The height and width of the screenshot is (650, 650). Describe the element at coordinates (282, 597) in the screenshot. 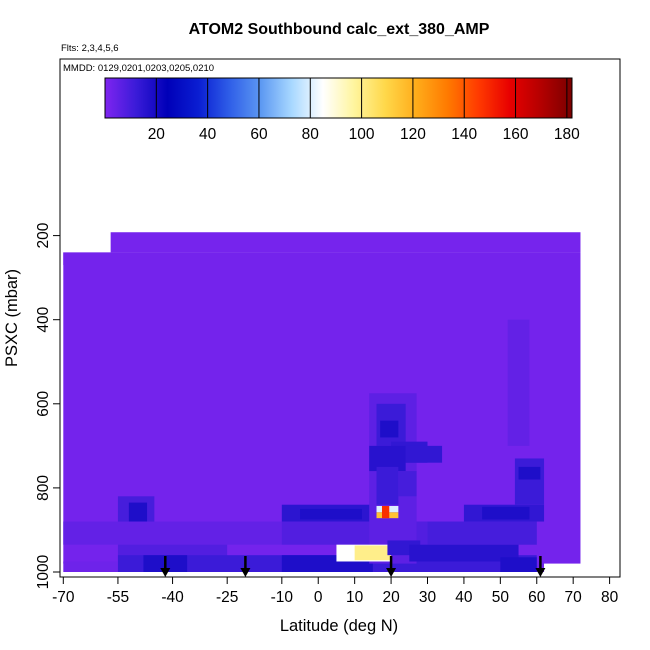

I see `x-tick-label: -10` at that location.